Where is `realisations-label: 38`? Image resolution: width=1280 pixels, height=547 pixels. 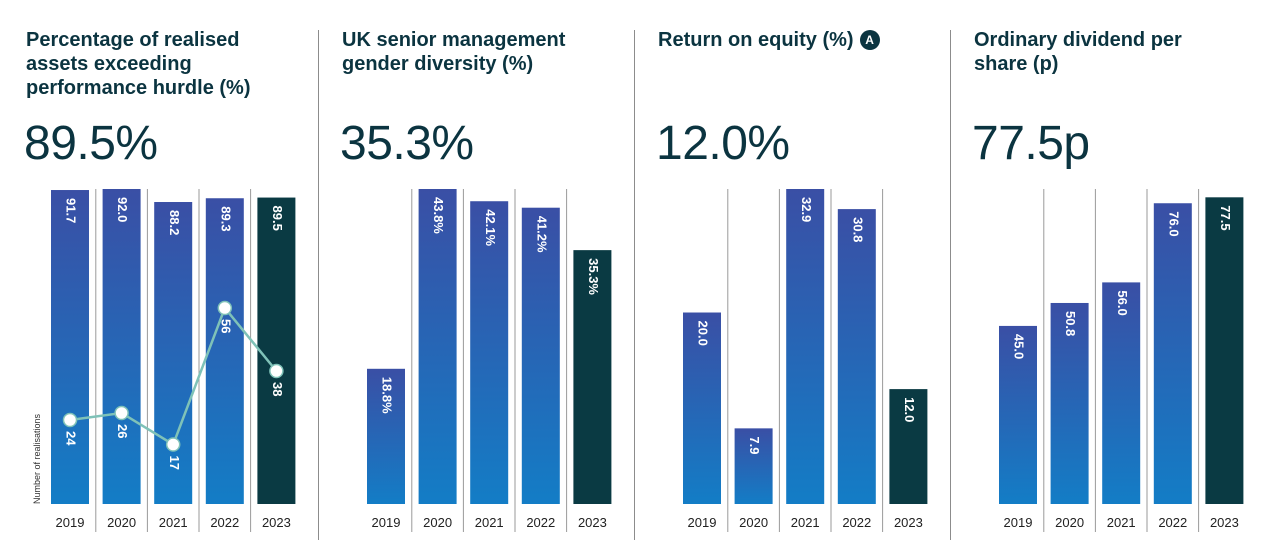
realisations-label: 38 is located at coordinates (277, 389).